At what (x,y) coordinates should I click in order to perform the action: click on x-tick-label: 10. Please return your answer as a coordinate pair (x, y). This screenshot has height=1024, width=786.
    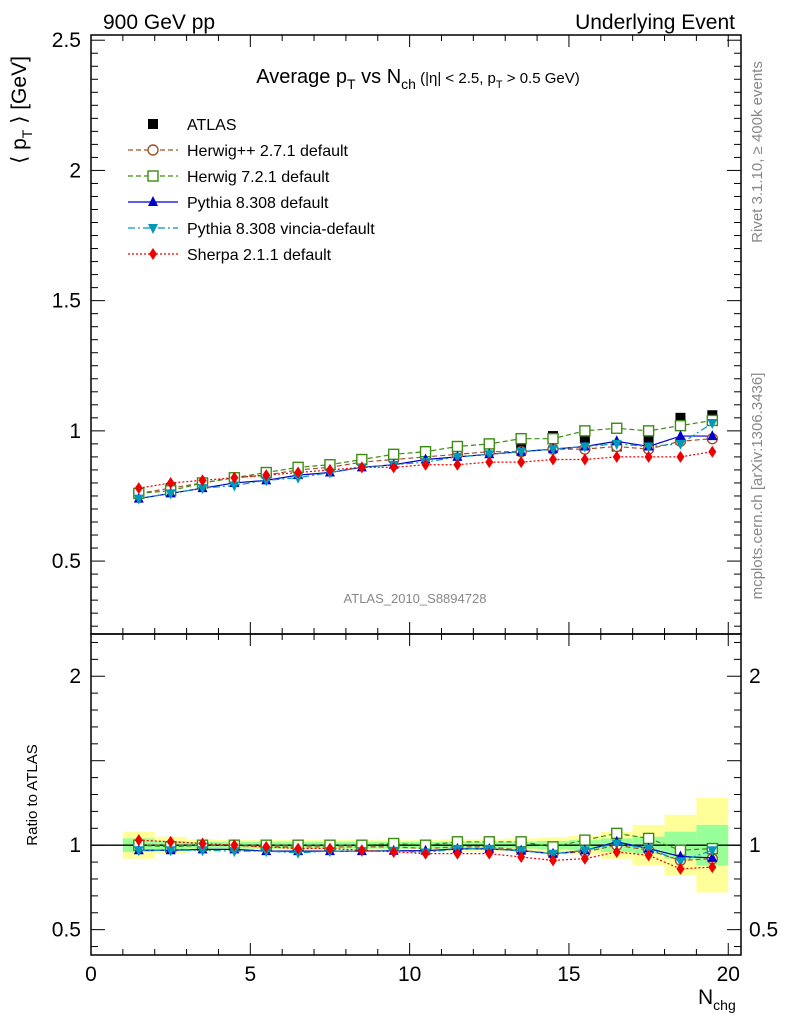
    Looking at the image, I should click on (409, 974).